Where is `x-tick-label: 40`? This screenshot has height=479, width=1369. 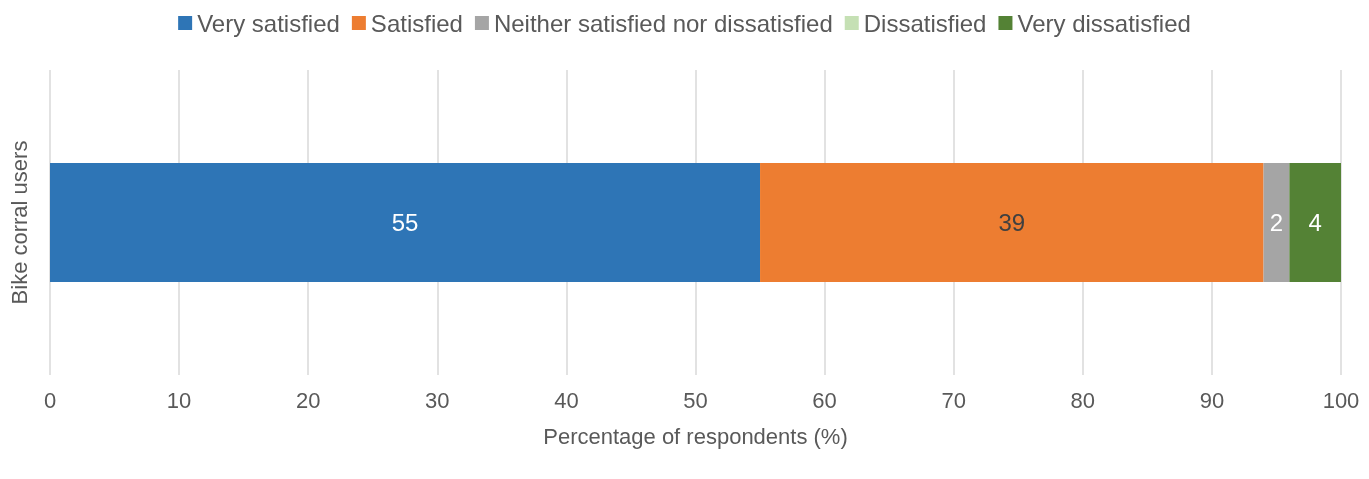
x-tick-label: 40 is located at coordinates (566, 400).